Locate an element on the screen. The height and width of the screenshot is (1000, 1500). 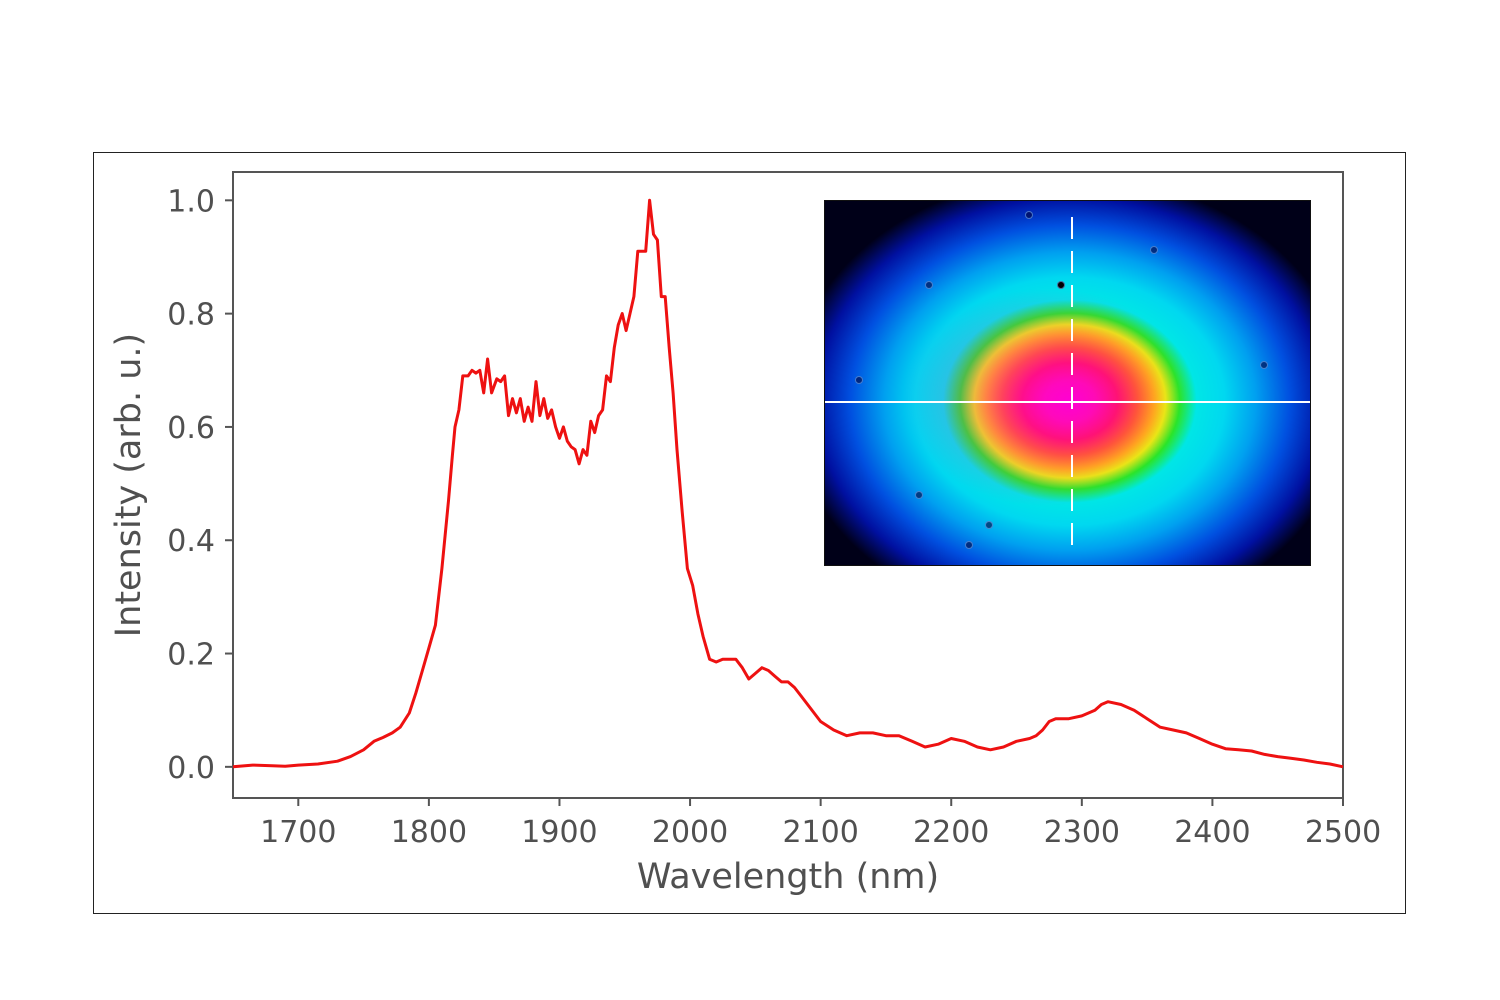
x-tick-label: 1900 is located at coordinates (559, 832).